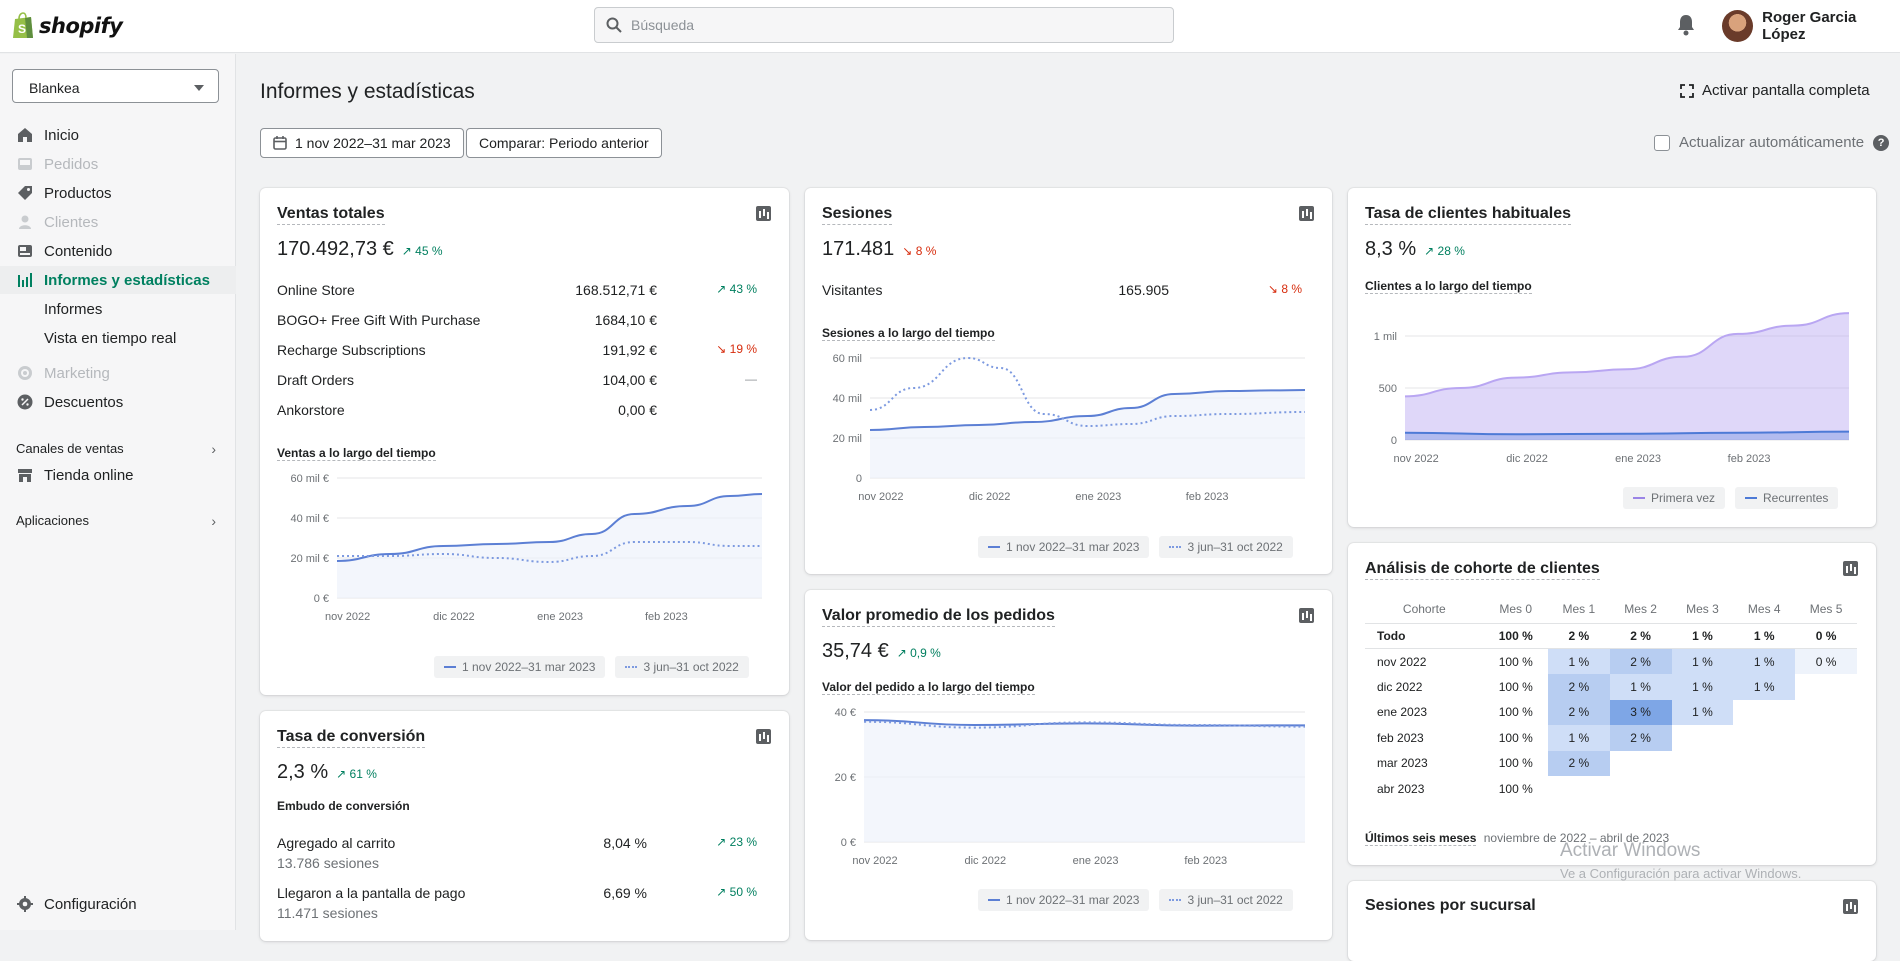 The width and height of the screenshot is (1900, 961). I want to click on search-input: Búsqueda, so click(884, 25).